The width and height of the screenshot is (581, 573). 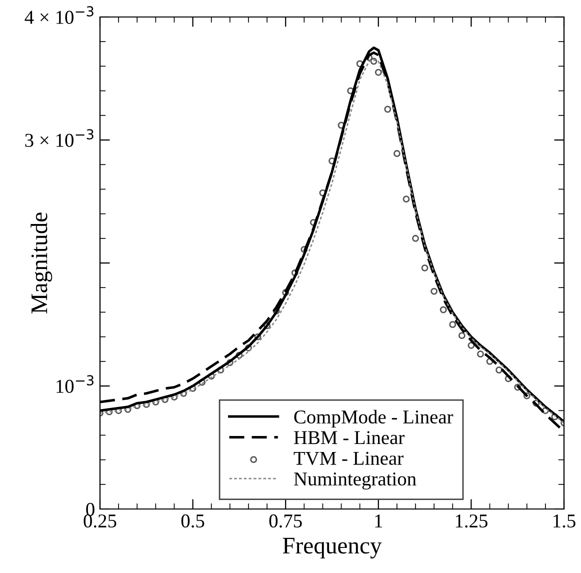 What do you see at coordinates (355, 481) in the screenshot?
I see `legend-label: Numintegration` at bounding box center [355, 481].